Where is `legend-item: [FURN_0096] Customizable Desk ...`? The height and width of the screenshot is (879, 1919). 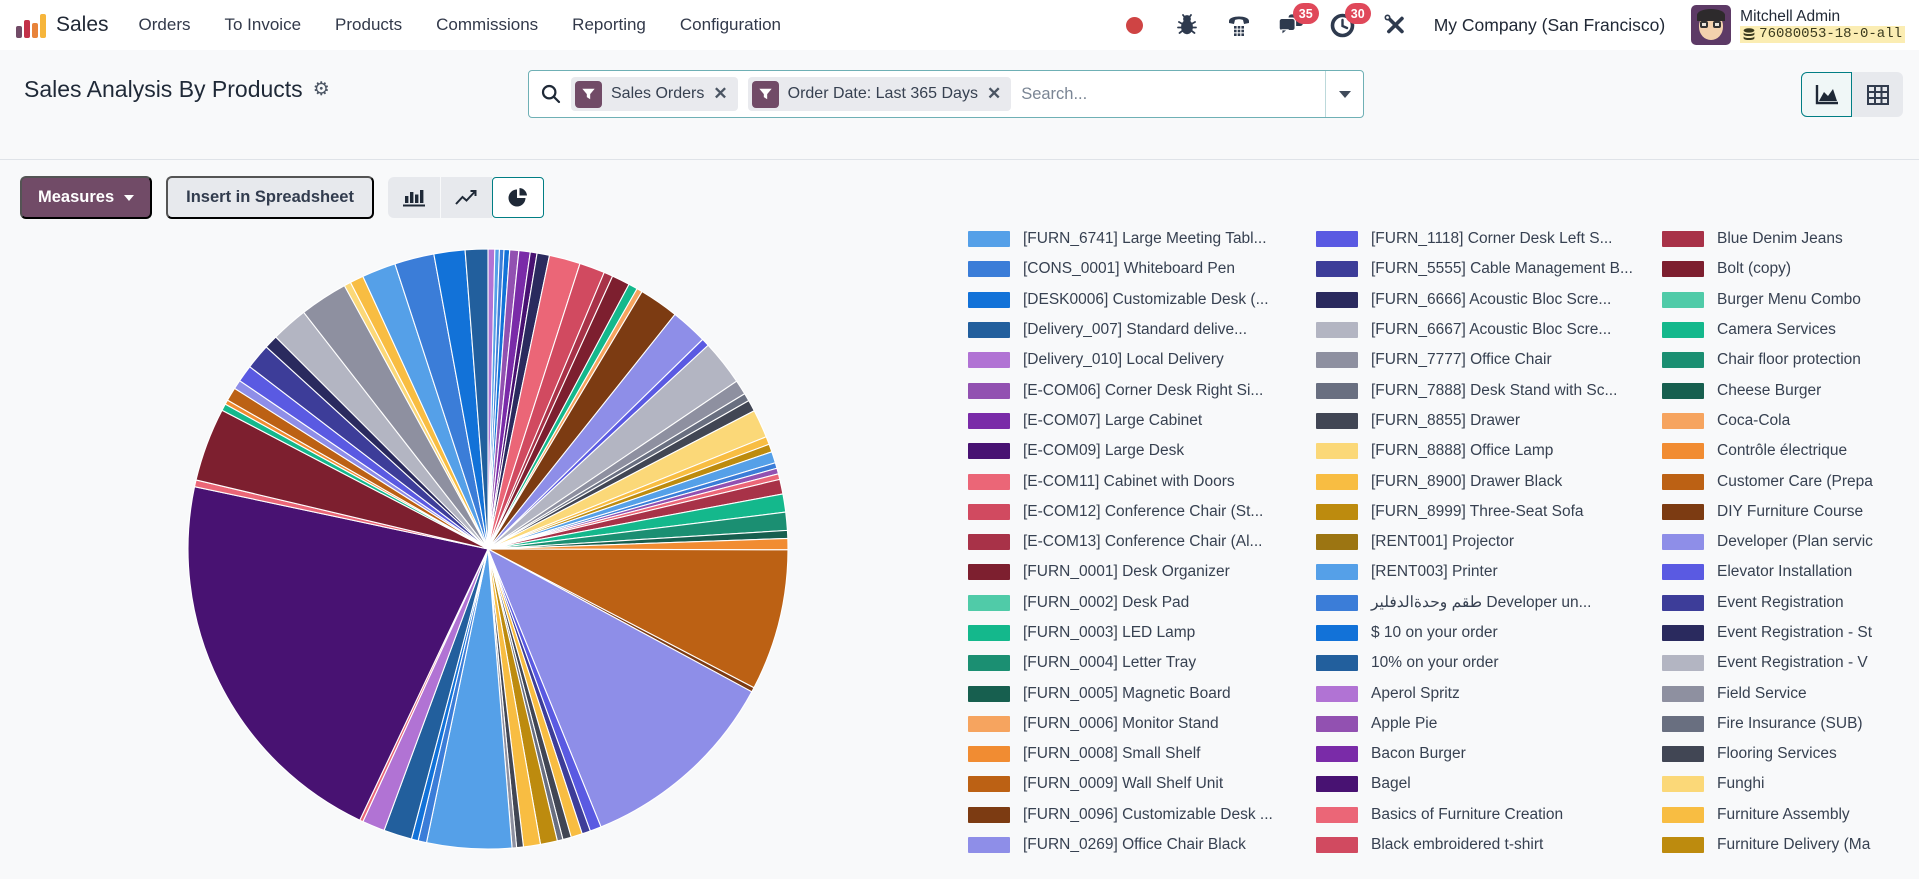
legend-item: [FURN_0096] Customizable Desk ... is located at coordinates (1142, 815).